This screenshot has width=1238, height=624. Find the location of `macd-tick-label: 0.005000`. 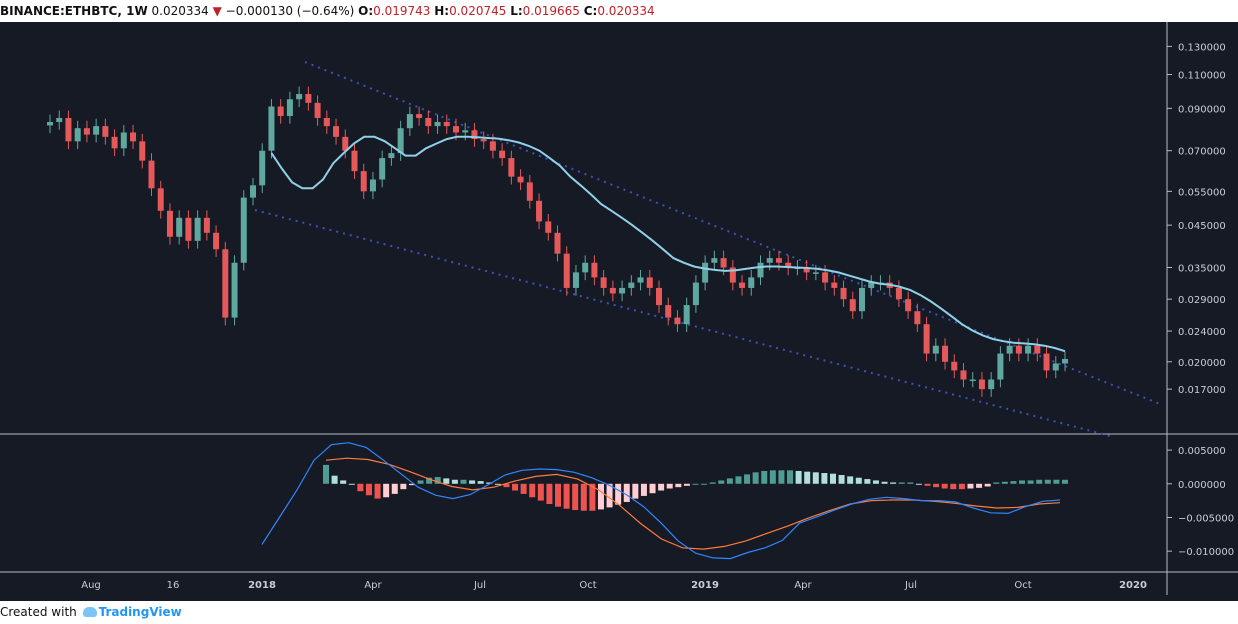

macd-tick-label: 0.005000 is located at coordinates (1202, 451).